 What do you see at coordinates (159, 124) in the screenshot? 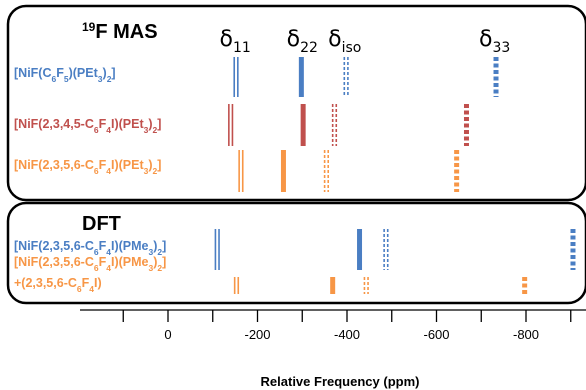
I see `p1-series-2-label-part: ]` at bounding box center [159, 124].